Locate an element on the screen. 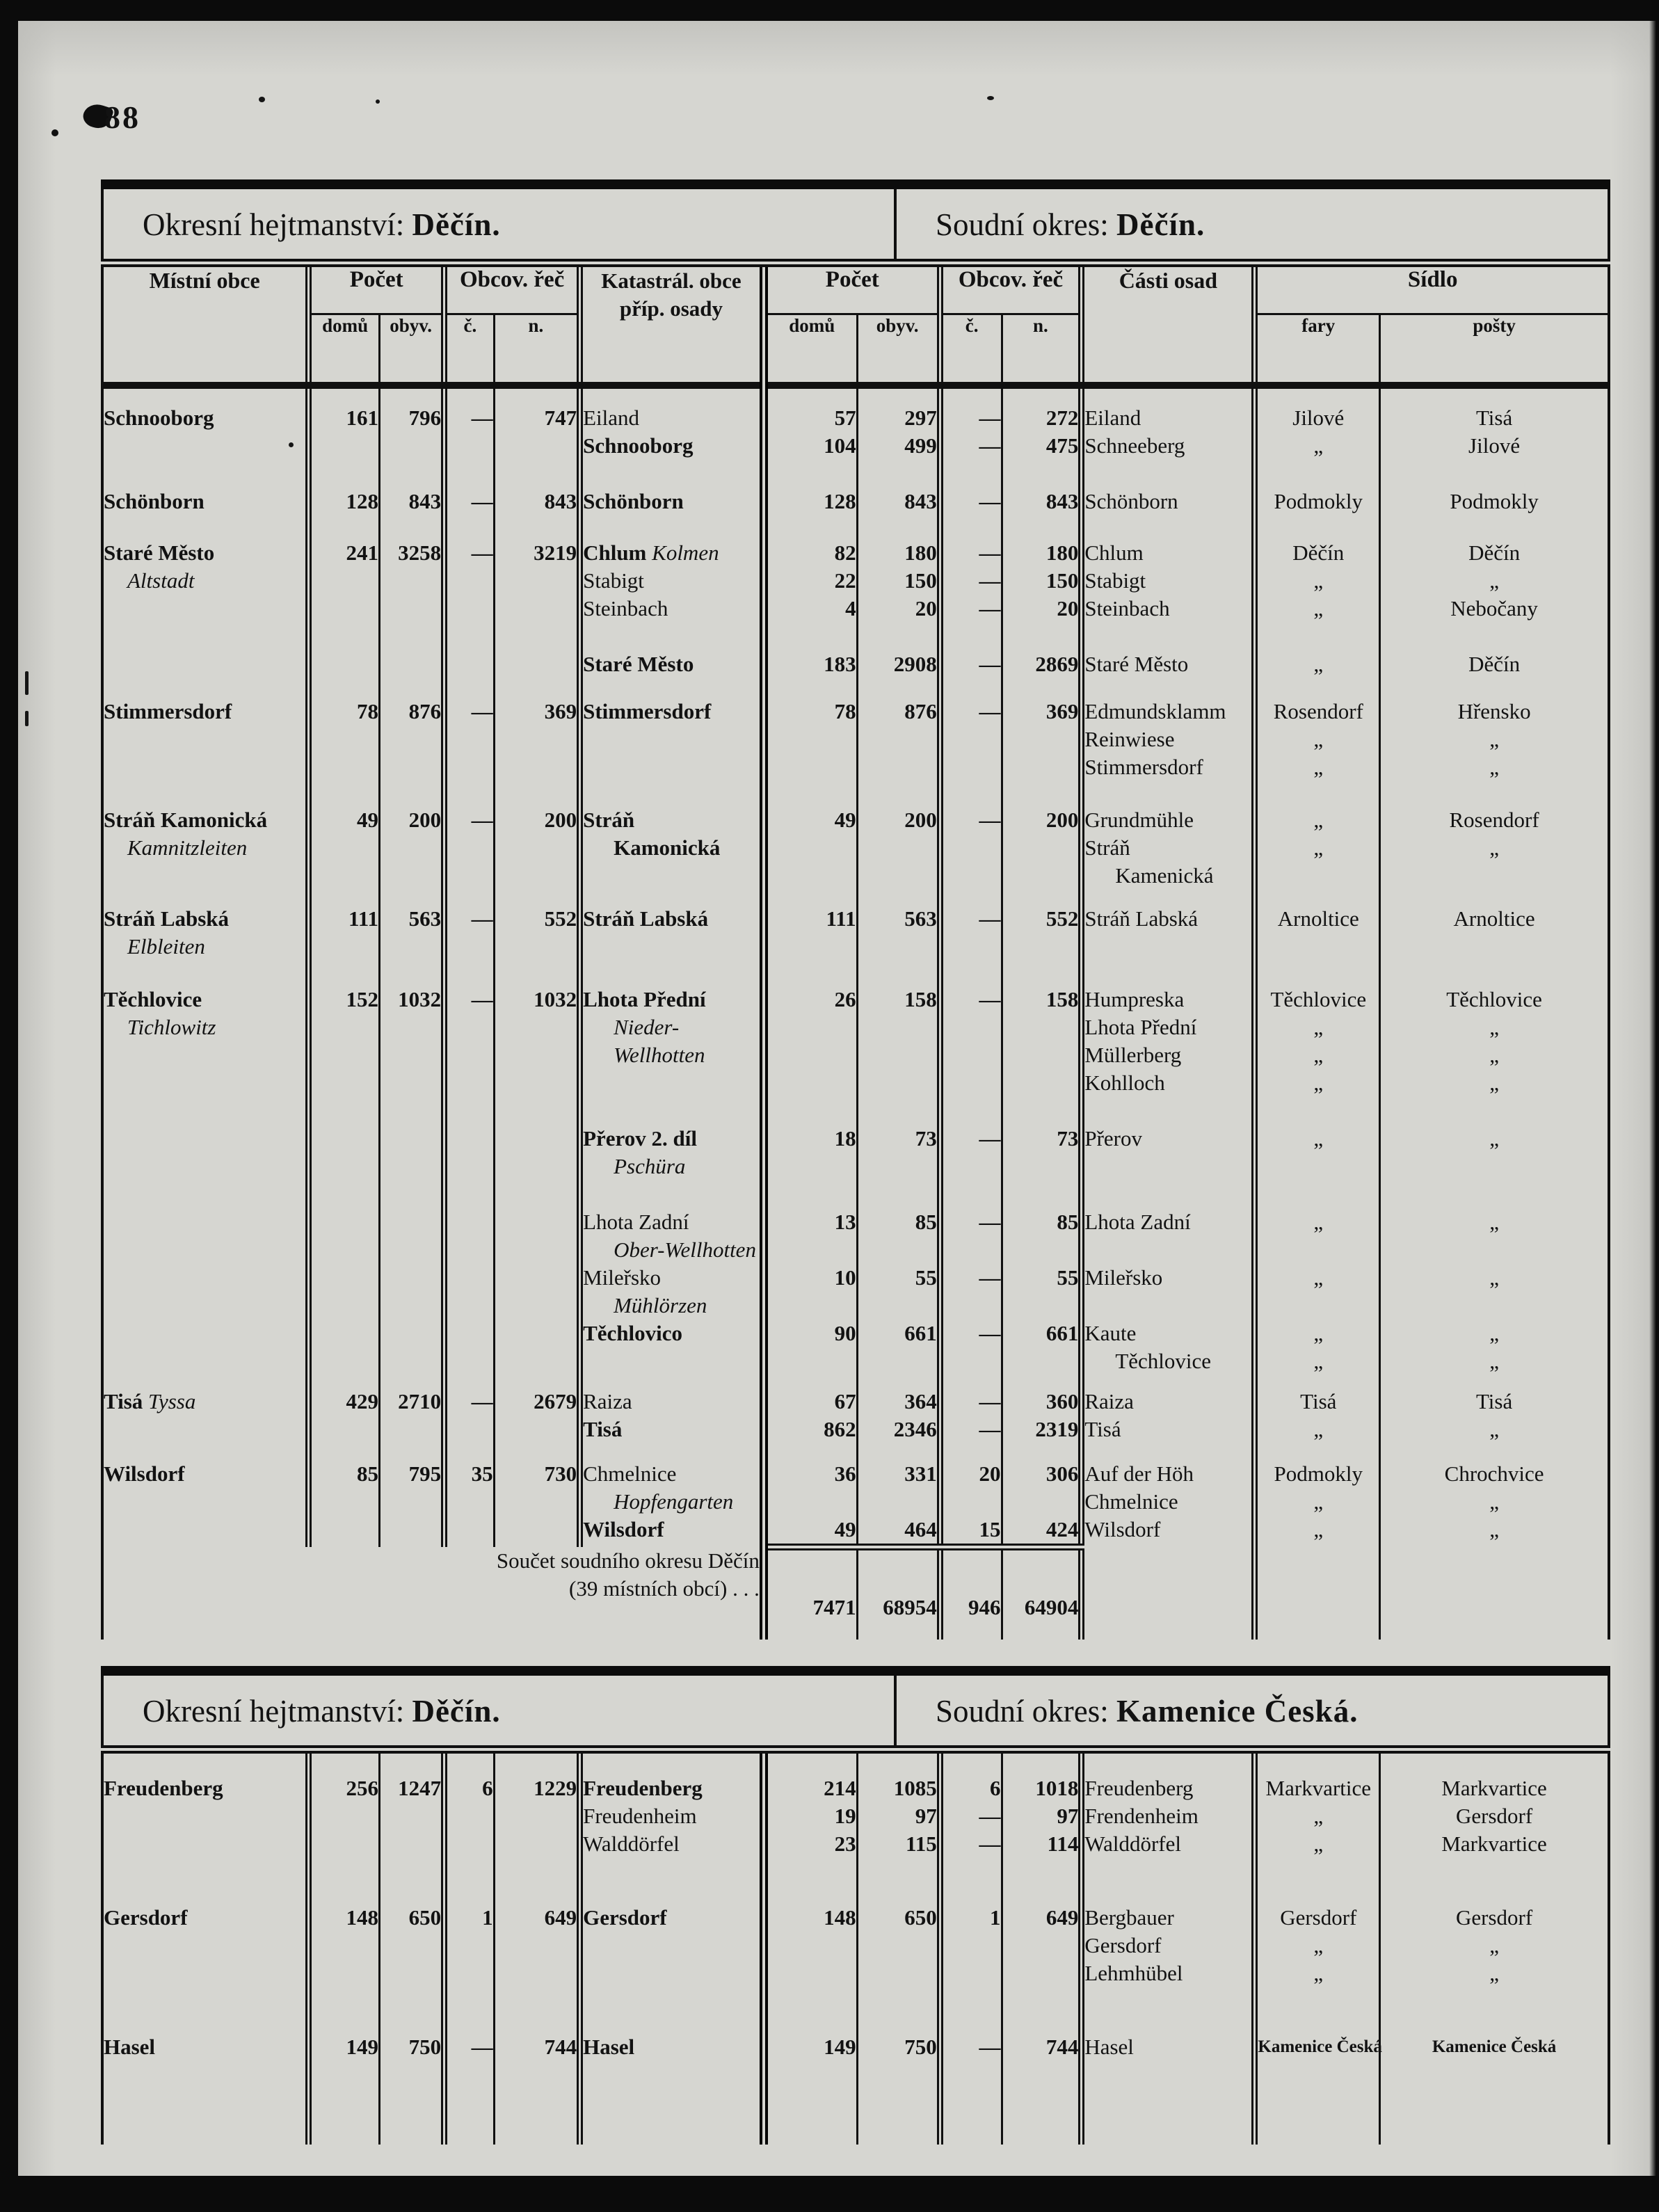  text-line: Edmundsklamm is located at coordinates (1155, 711).